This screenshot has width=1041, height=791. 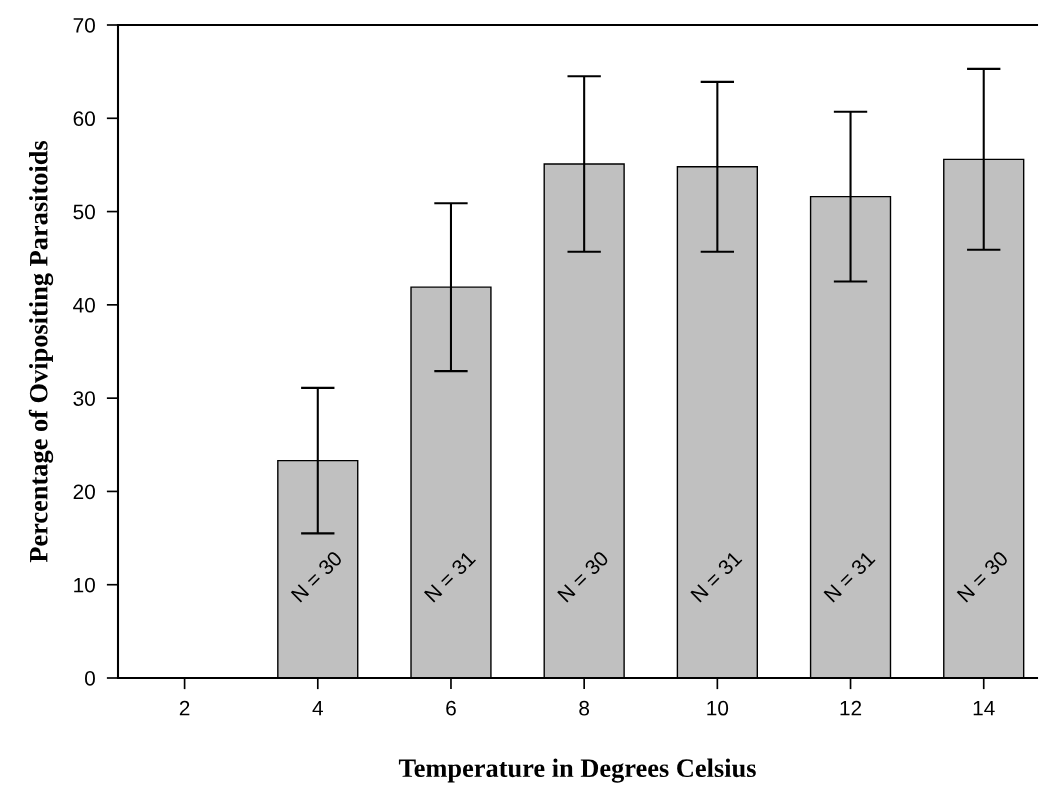 What do you see at coordinates (851, 708) in the screenshot?
I see `x-tick-label: 12` at bounding box center [851, 708].